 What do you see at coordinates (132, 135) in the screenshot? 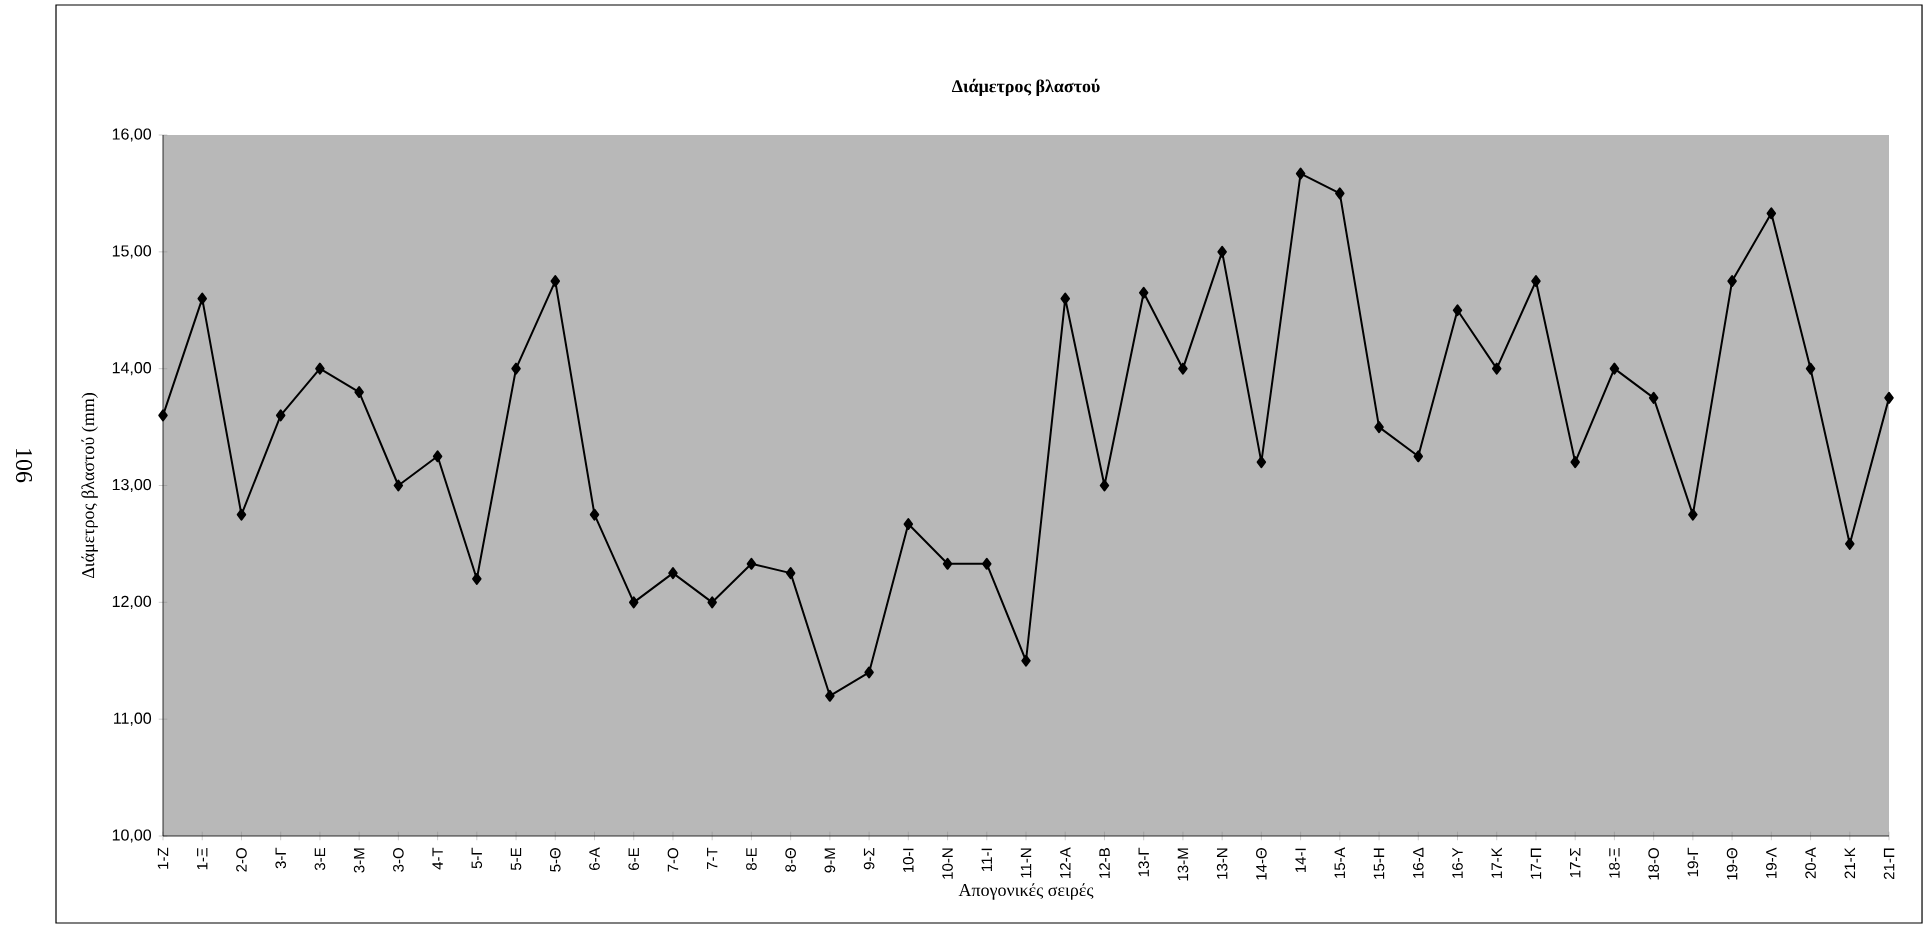
I see `y-tick-label: 16,00` at bounding box center [132, 135].